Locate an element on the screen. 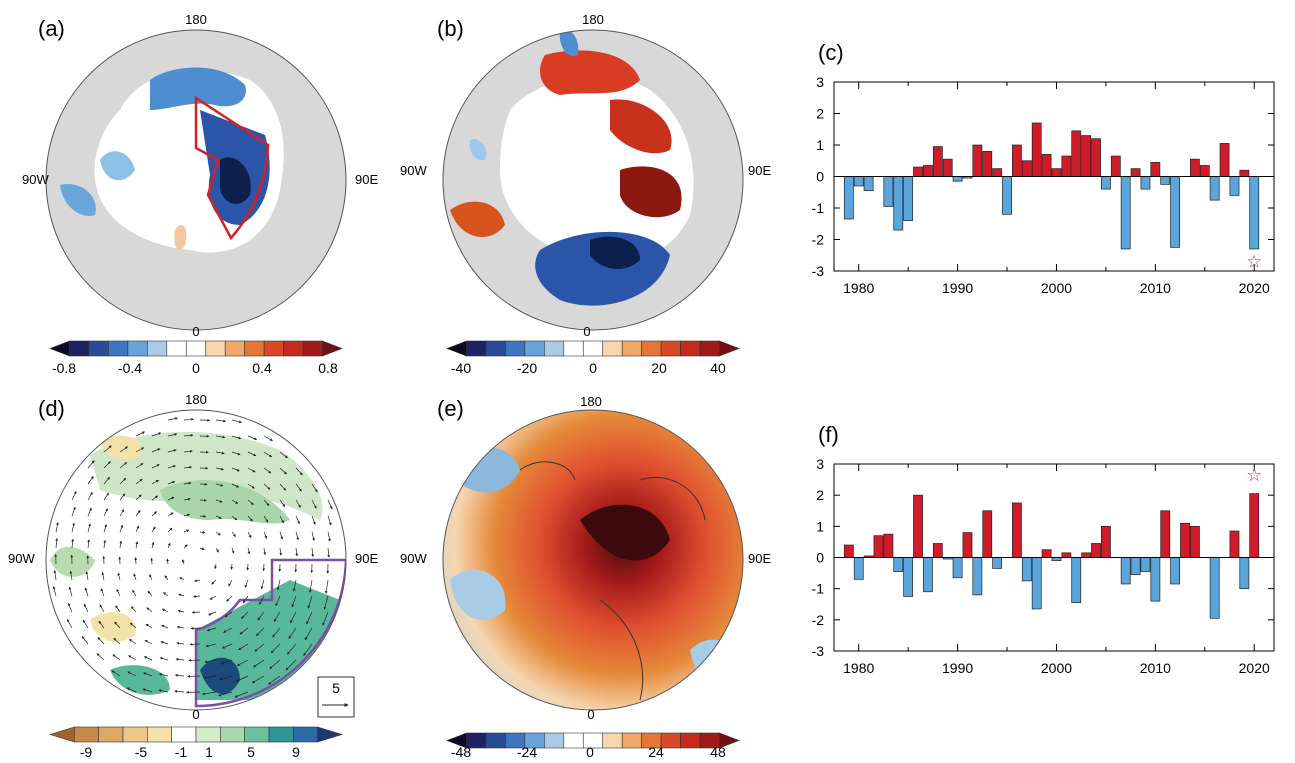 The image size is (1295, 763). geo-label-top: 180 is located at coordinates (593, 19).